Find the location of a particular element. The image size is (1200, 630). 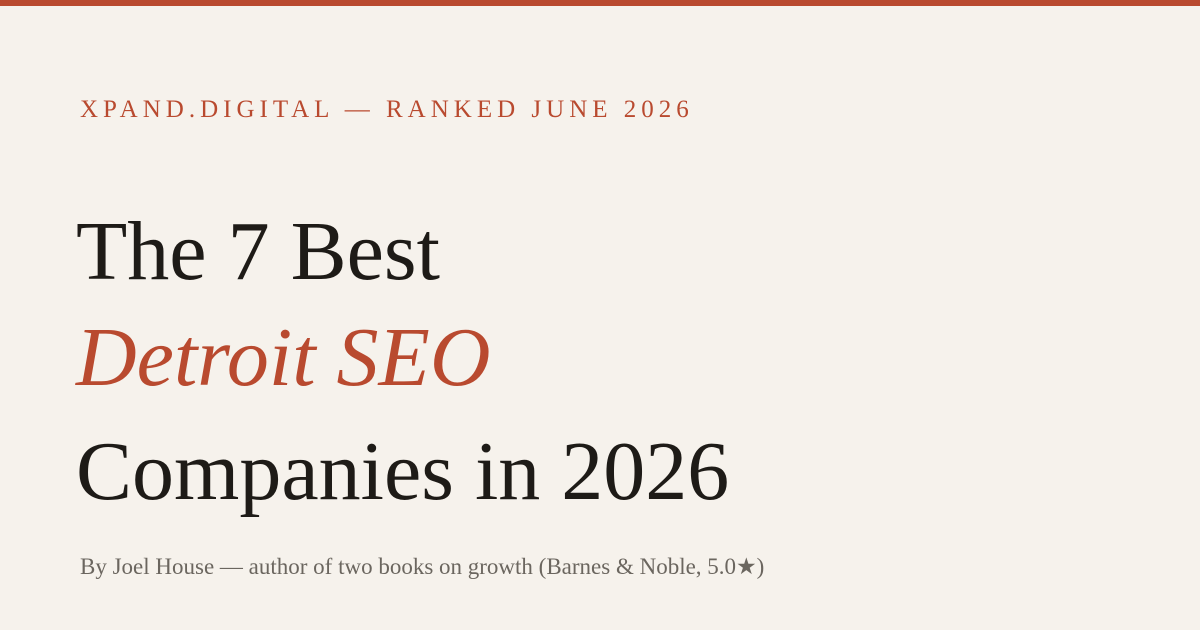

top-bar is located at coordinates (600, 3).